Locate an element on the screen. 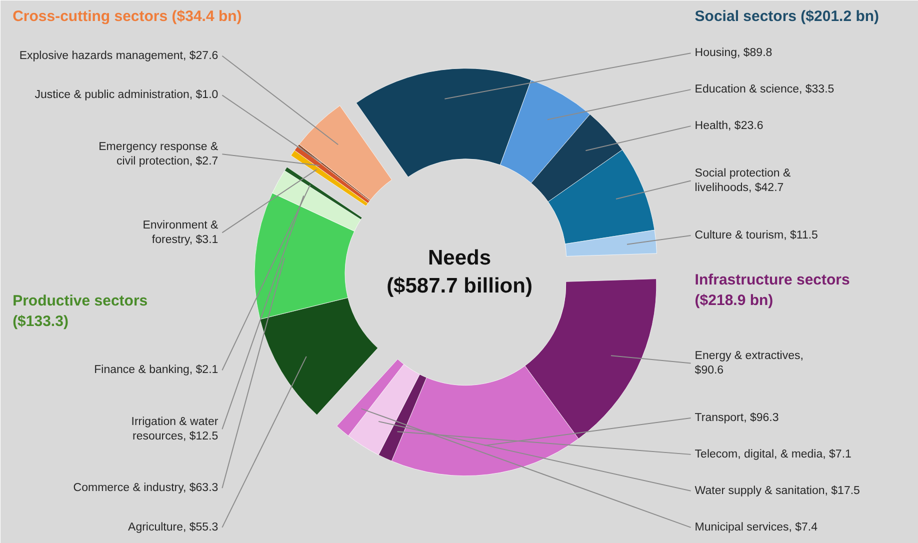 The image size is (918, 543). slice-label: Social protection & livelihoods, $42.7 is located at coordinates (743, 181).